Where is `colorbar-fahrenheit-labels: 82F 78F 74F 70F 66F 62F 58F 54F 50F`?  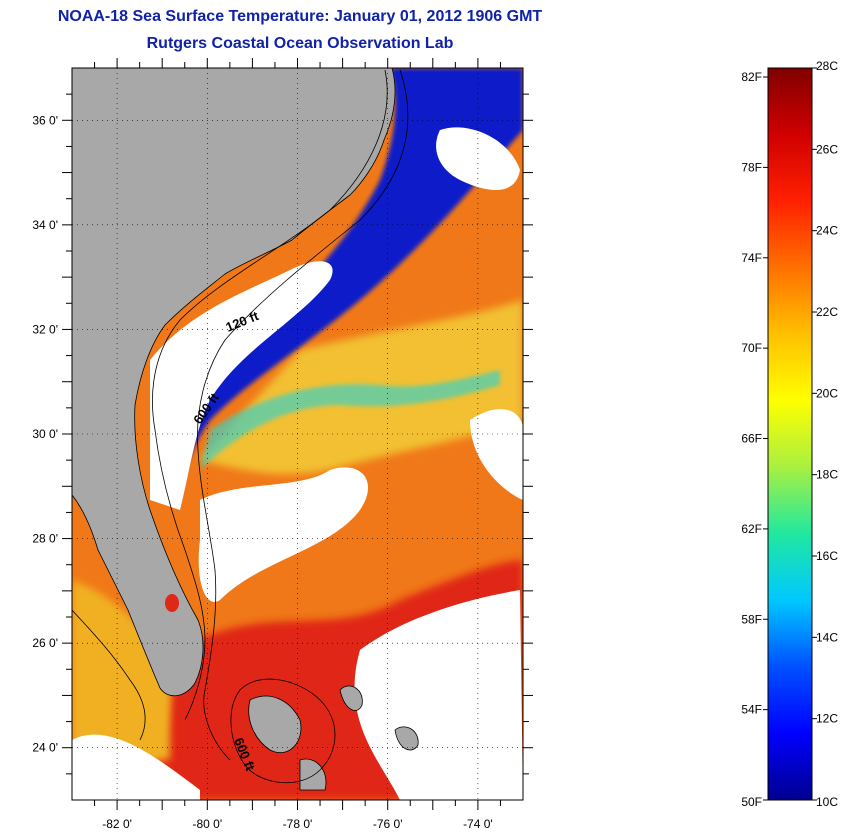 colorbar-fahrenheit-labels: 82F 78F 74F 70F 66F 62F 58F 54F 50F is located at coordinates (754, 439).